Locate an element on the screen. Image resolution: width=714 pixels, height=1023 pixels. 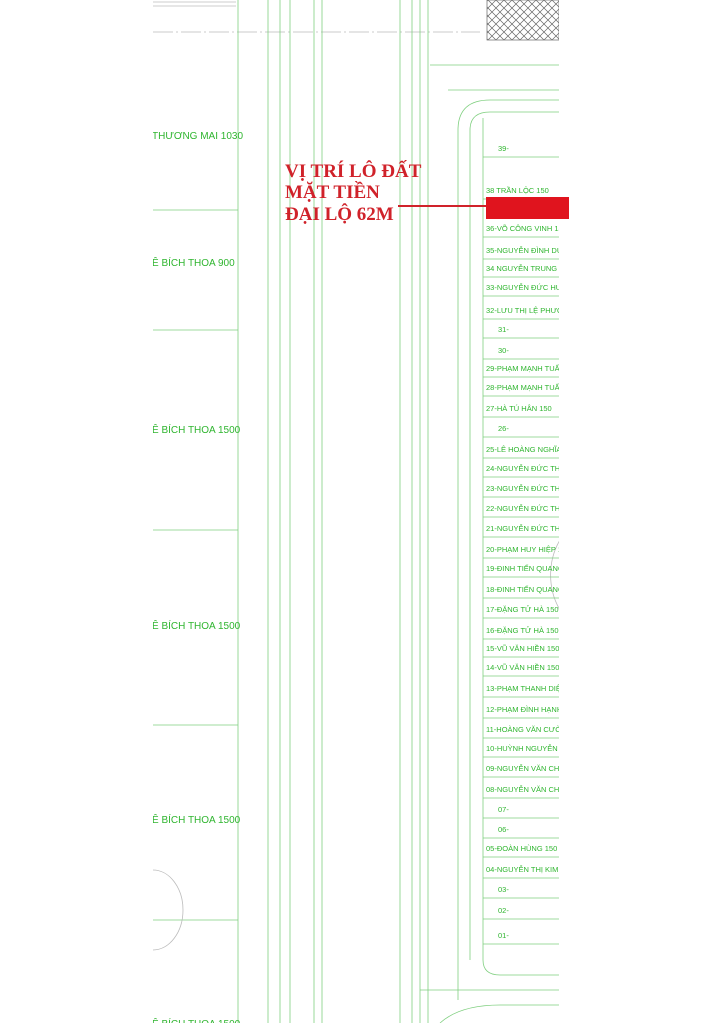
lot-label: 27-HÀ TÚ HÂN 150 is located at coordinates (519, 408).